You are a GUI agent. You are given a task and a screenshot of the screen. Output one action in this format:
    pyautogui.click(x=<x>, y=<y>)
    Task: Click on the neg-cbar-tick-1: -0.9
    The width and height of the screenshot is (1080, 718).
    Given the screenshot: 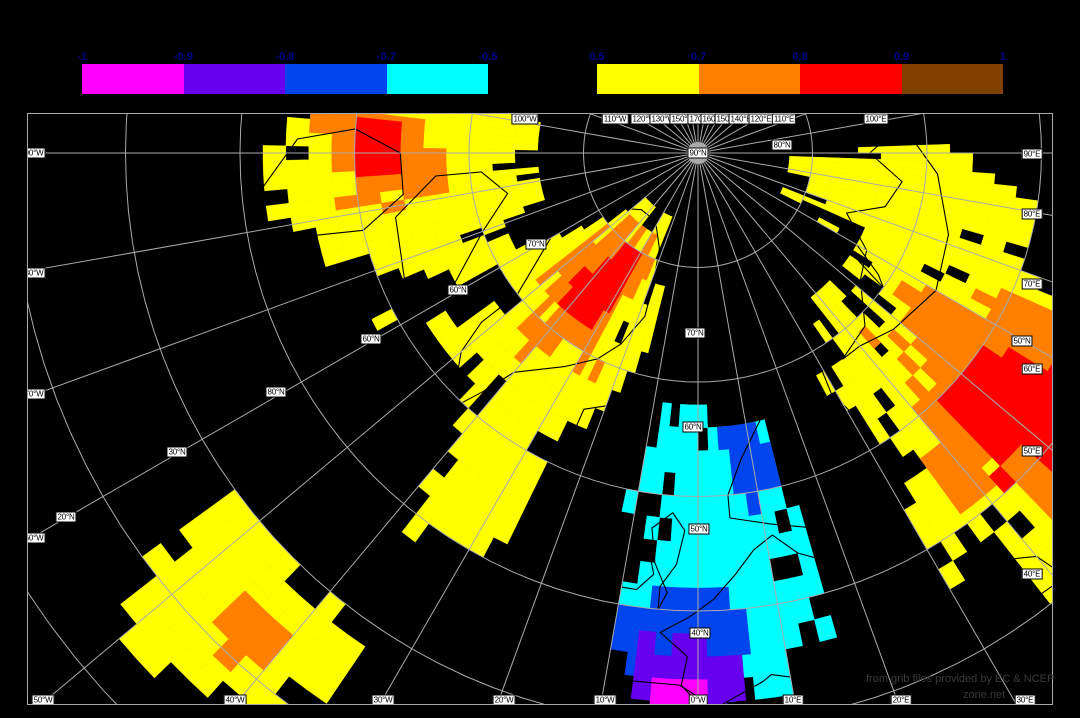 What is the action you would take?
    pyautogui.click(x=183, y=57)
    